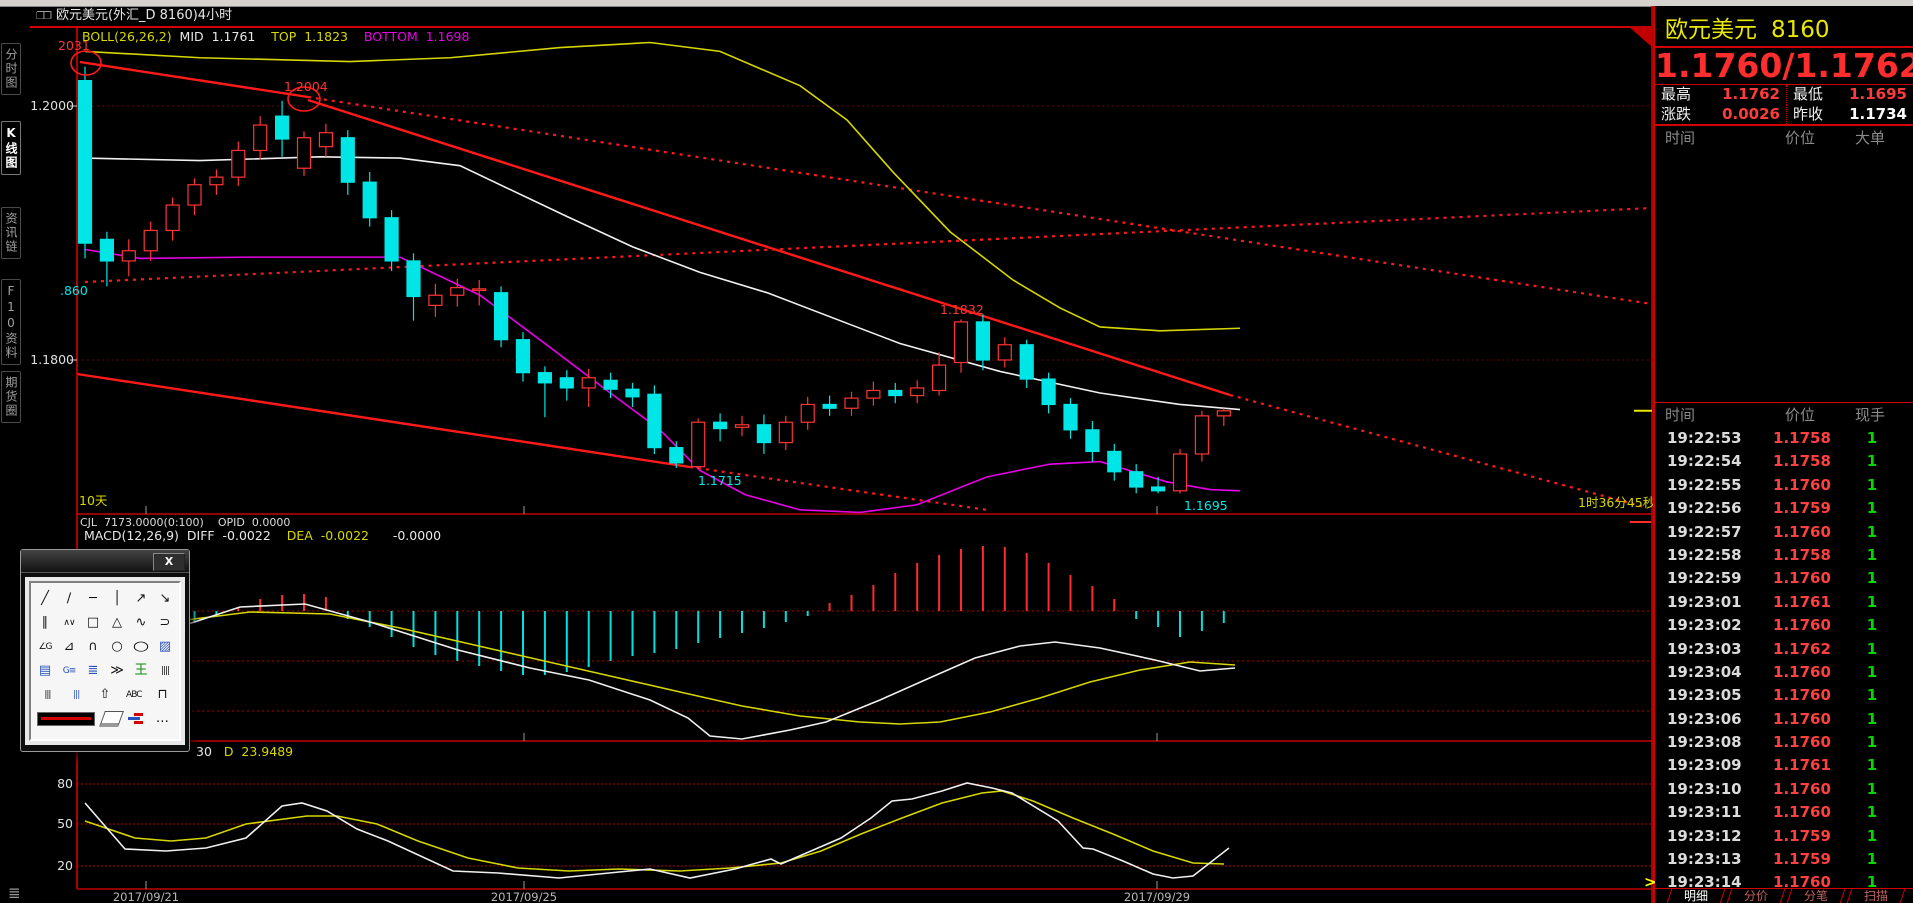  What do you see at coordinates (69, 671) in the screenshot?
I see `gann-grid-tool: G≡` at bounding box center [69, 671].